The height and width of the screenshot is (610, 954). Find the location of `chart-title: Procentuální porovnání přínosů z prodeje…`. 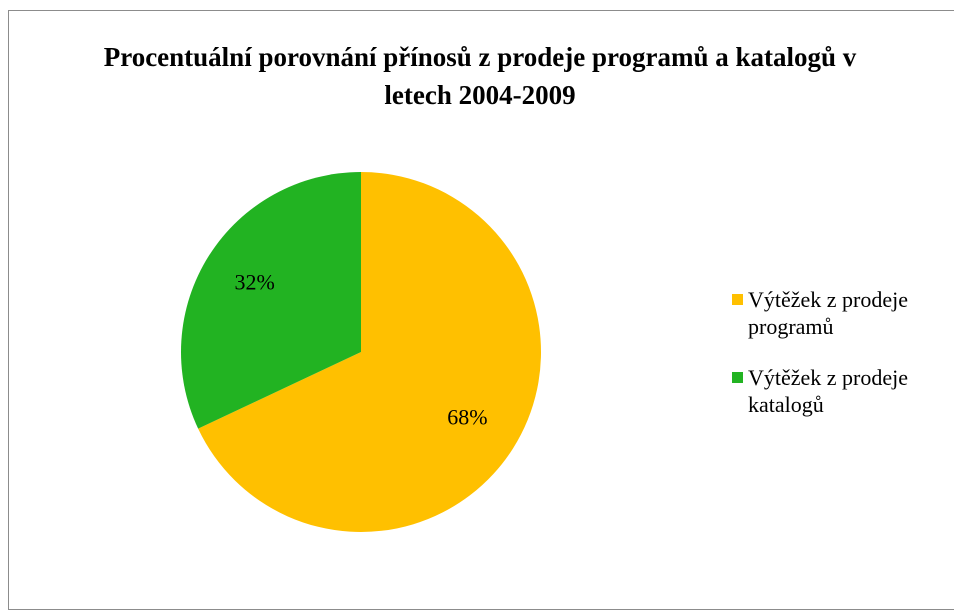

chart-title: Procentuální porovnání přínosů z prodeje… is located at coordinates (480, 76).